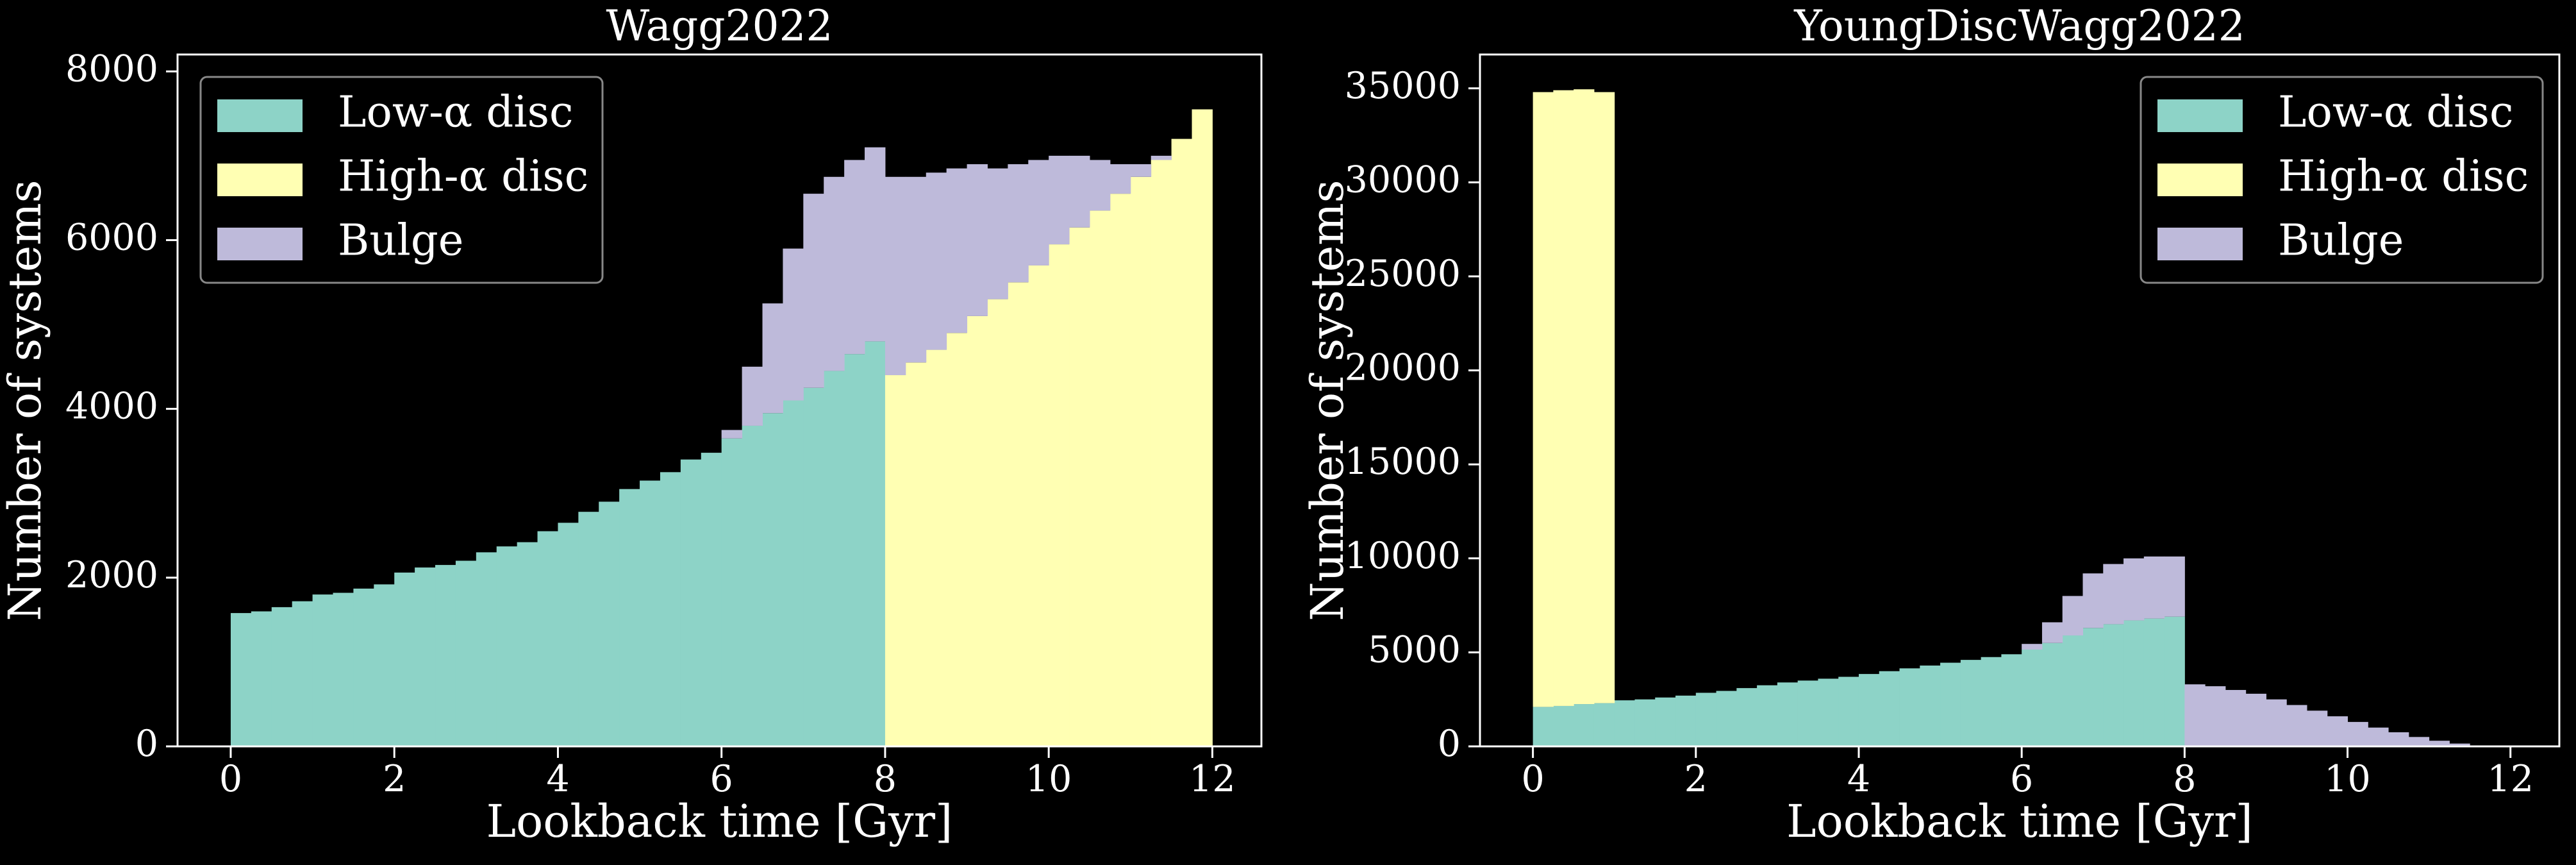  What do you see at coordinates (1403, 462) in the screenshot?
I see `y-tick-label: 15000` at bounding box center [1403, 462].